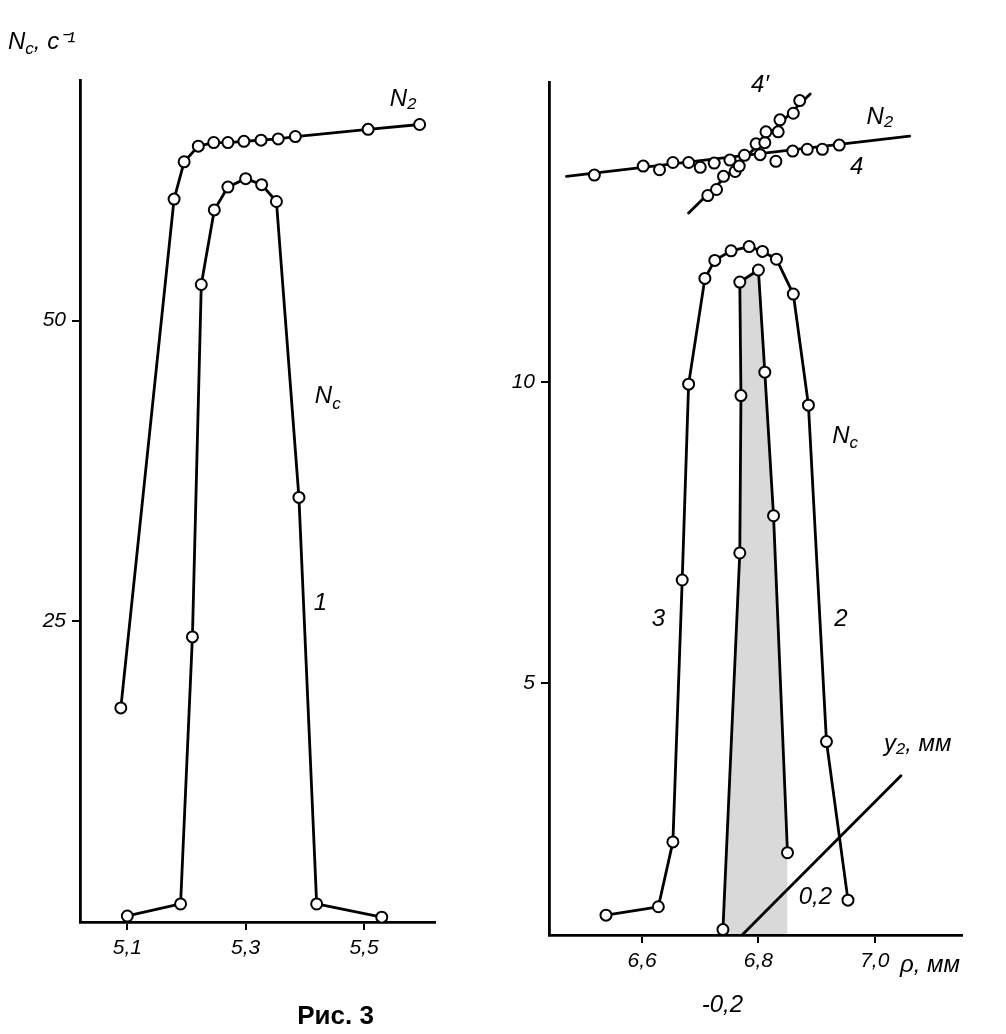  I want to click on annotation: 2, so click(840, 618).